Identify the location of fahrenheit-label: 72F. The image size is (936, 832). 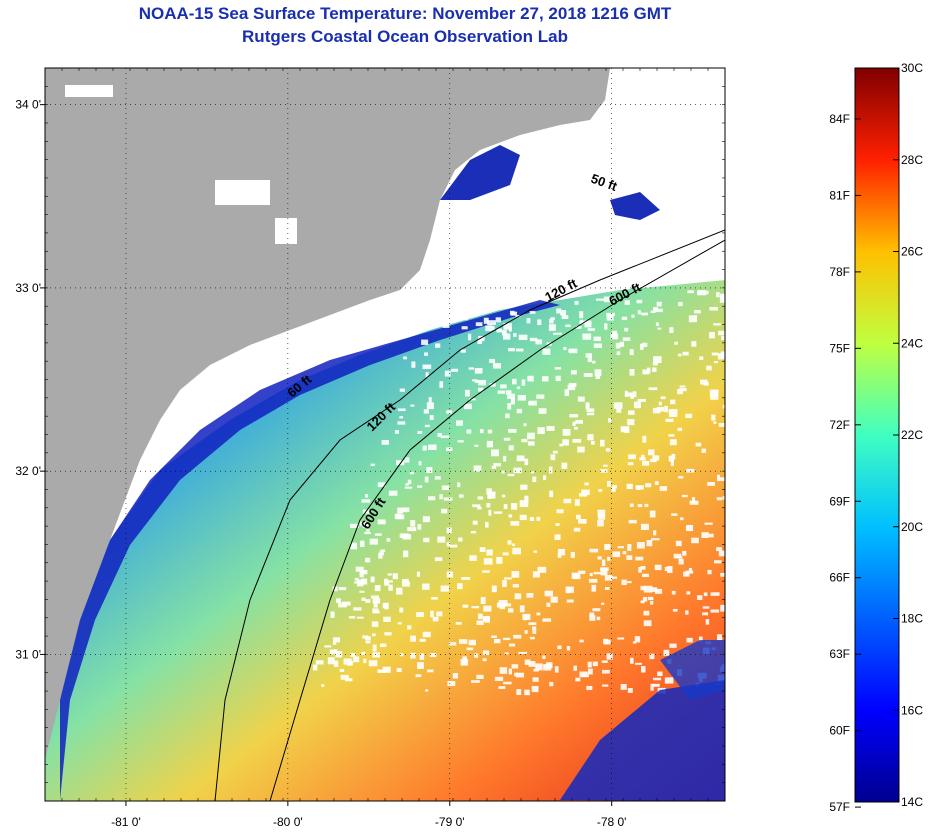
(839, 425).